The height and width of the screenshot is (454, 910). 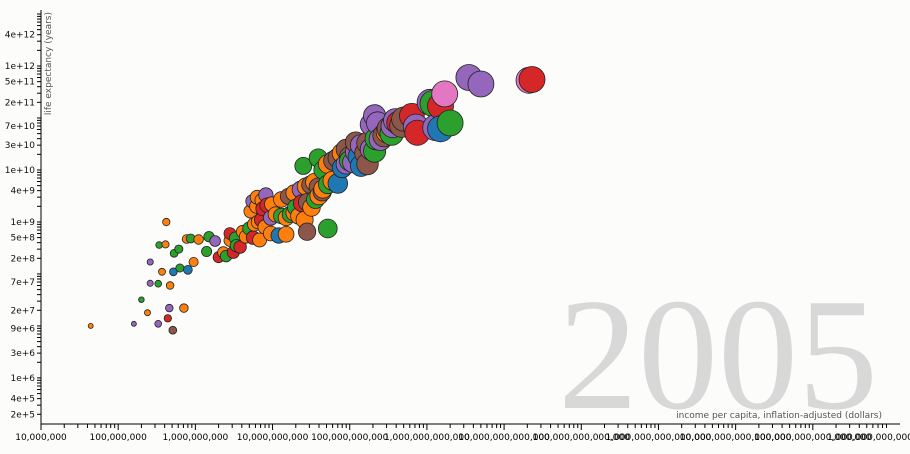 I want to click on year-label: 2005, so click(x=718, y=354).